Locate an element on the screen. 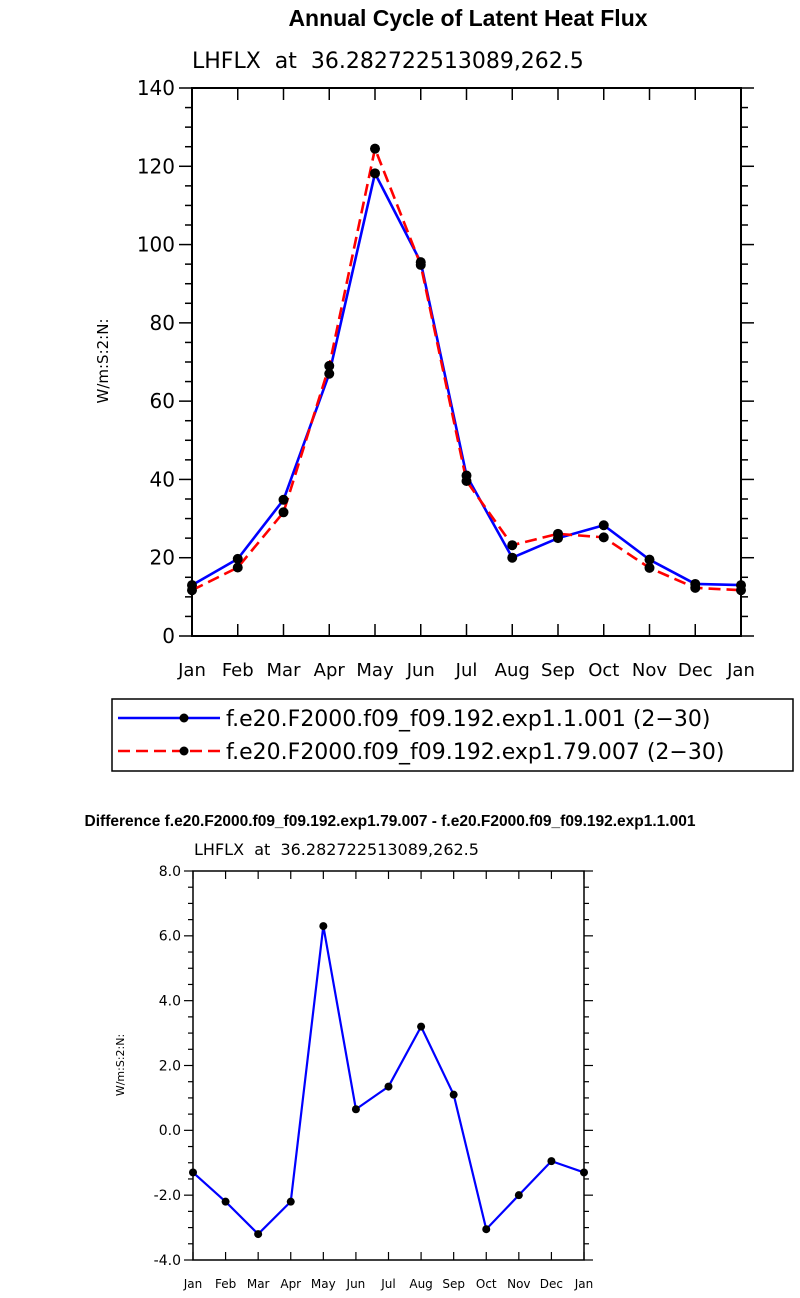  top-xtick-label: Jul is located at coordinates (466, 670).